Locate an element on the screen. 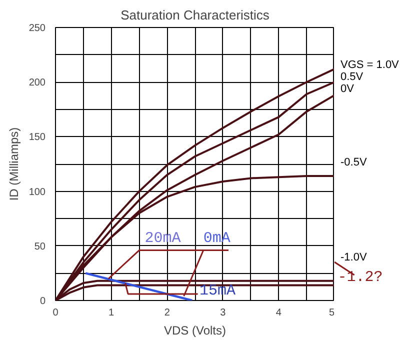  x-axis-title: VDS (Volts) is located at coordinates (195, 331).